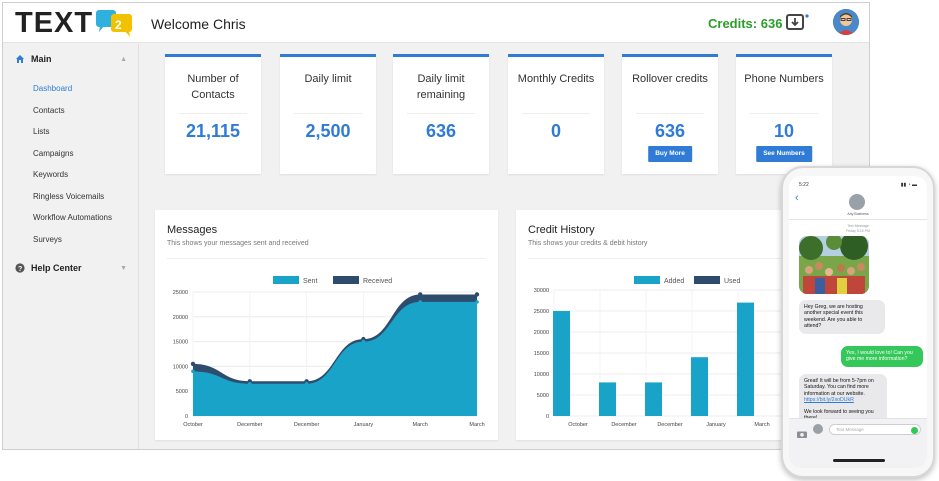 The image size is (939, 481). What do you see at coordinates (908, 185) in the screenshot?
I see `signal-battery-icon: ▮▮ ◔ ▬` at bounding box center [908, 185].